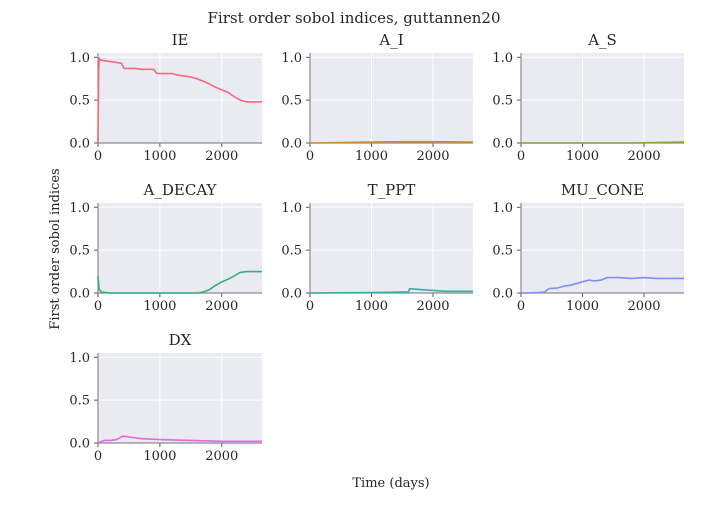  What do you see at coordinates (391, 142) in the screenshot?
I see `series-line-a-i` at bounding box center [391, 142].